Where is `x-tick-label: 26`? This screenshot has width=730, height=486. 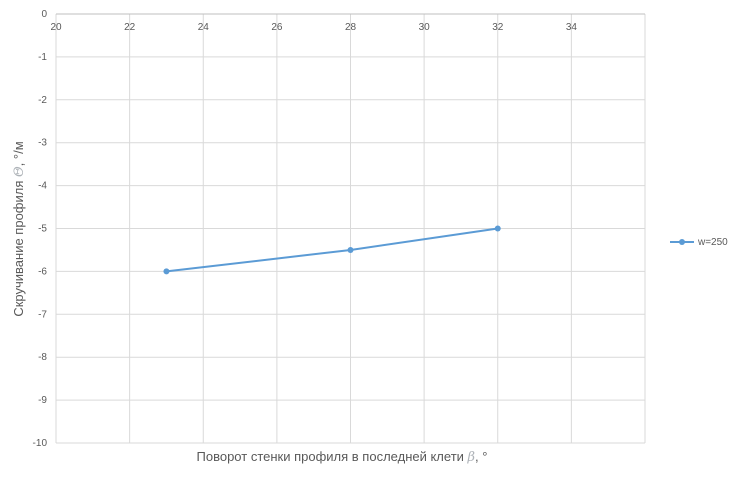 x-tick-label: 26 is located at coordinates (277, 27).